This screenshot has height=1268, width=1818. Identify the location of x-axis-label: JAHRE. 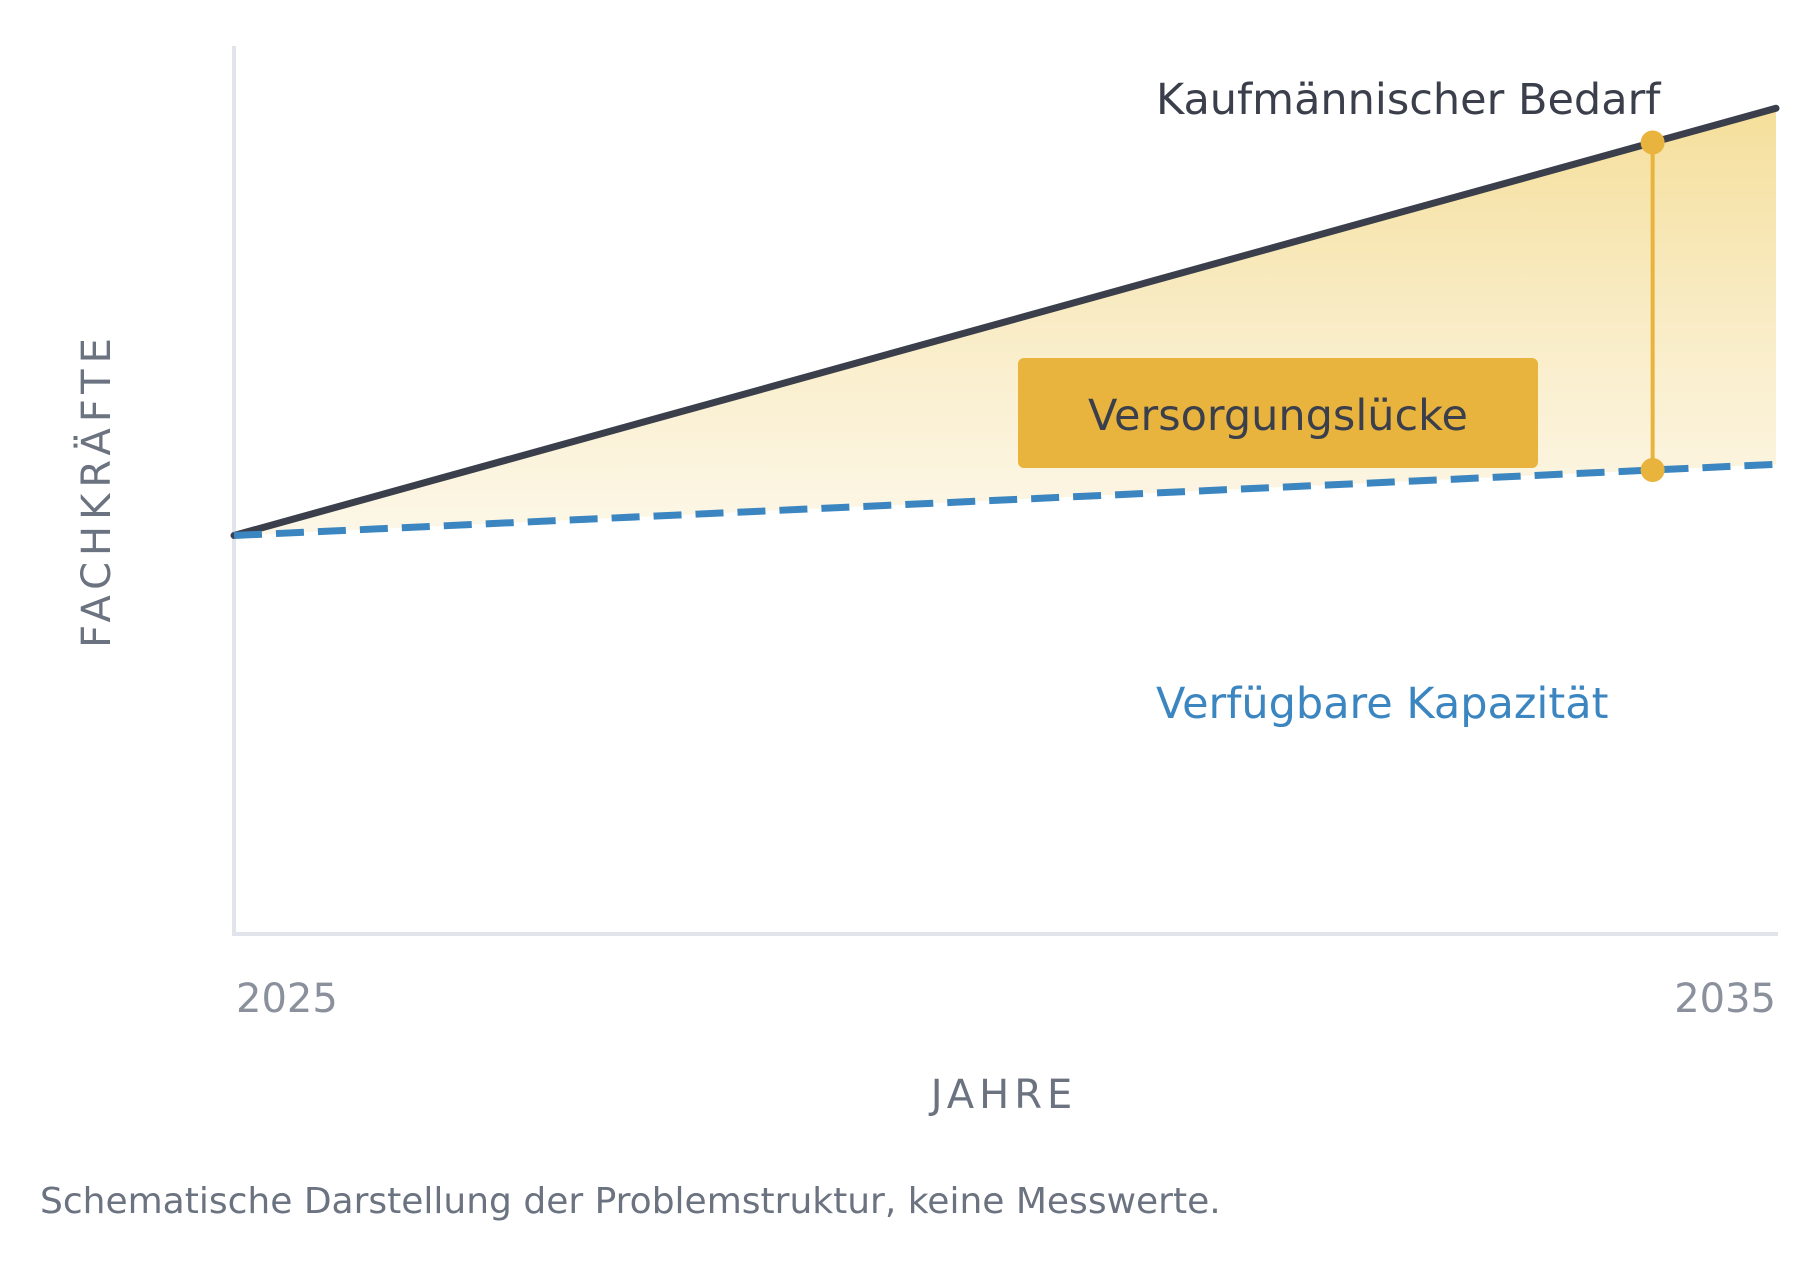
(1003, 1095).